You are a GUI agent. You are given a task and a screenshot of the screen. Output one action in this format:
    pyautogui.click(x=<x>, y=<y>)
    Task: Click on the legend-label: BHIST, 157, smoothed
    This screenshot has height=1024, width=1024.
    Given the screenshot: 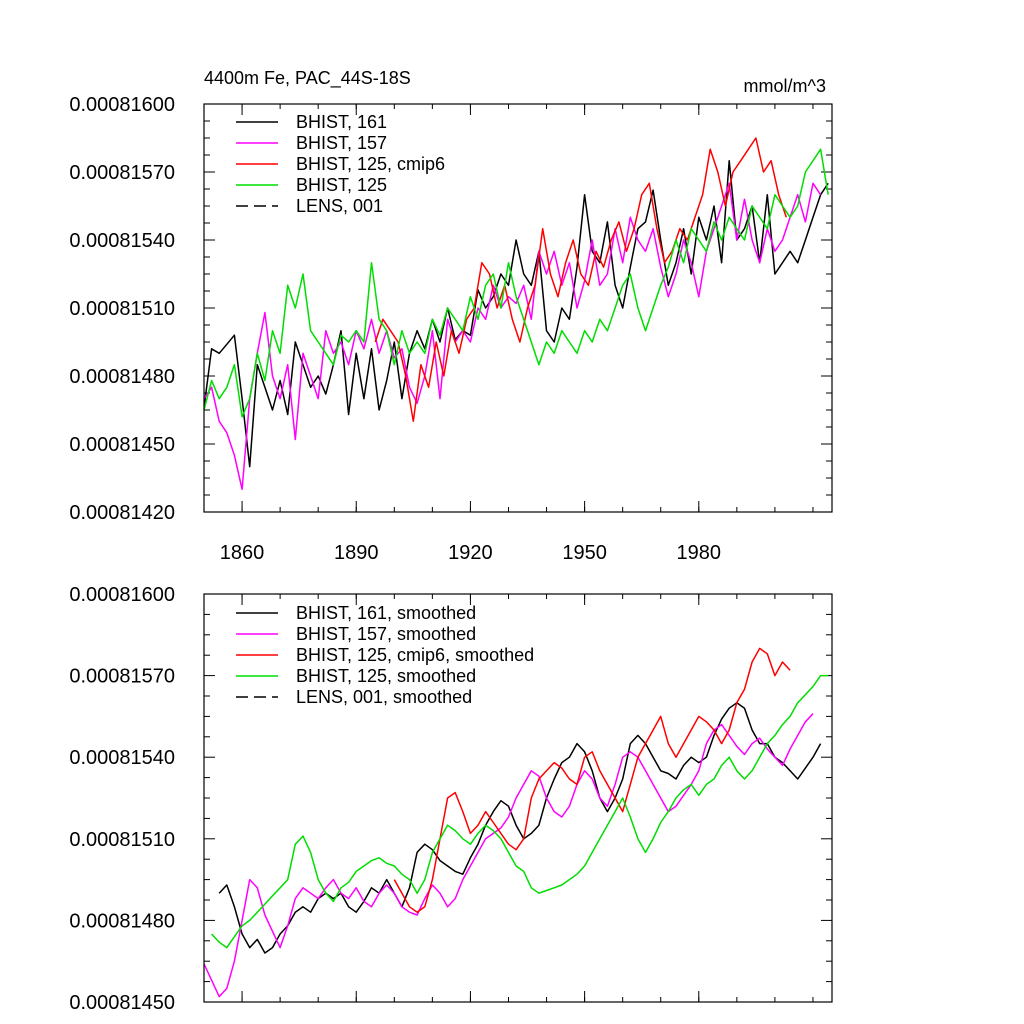 What is the action you would take?
    pyautogui.click(x=386, y=634)
    